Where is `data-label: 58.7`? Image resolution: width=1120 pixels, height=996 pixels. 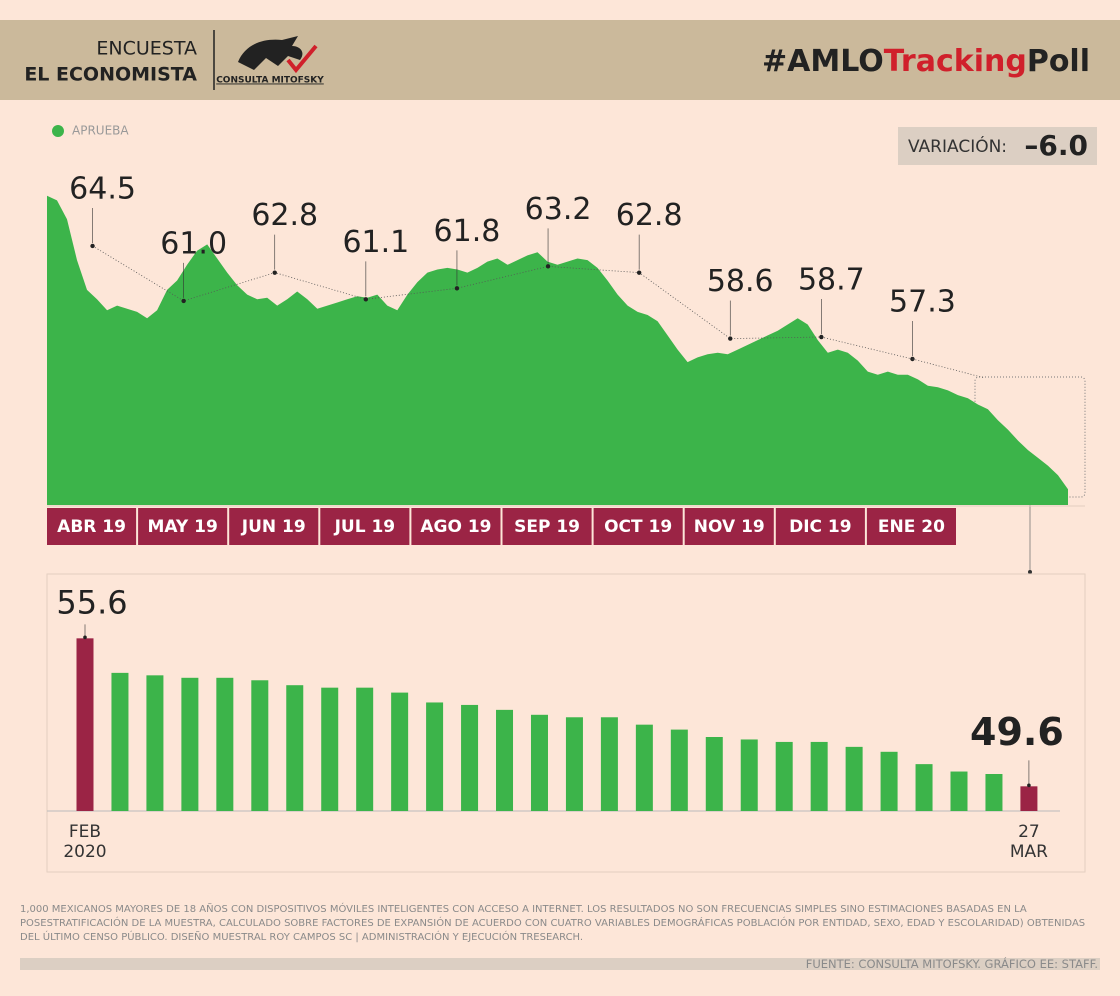
data-label: 58.7 is located at coordinates (831, 280).